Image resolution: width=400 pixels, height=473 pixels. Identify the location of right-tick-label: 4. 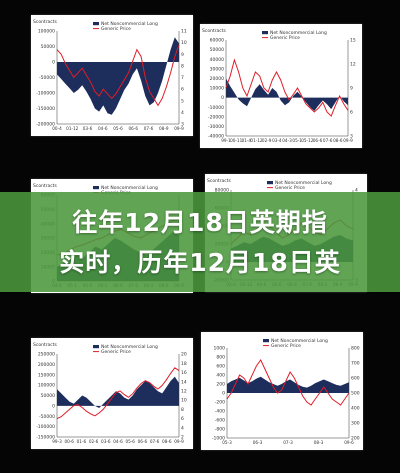
(182, 428).